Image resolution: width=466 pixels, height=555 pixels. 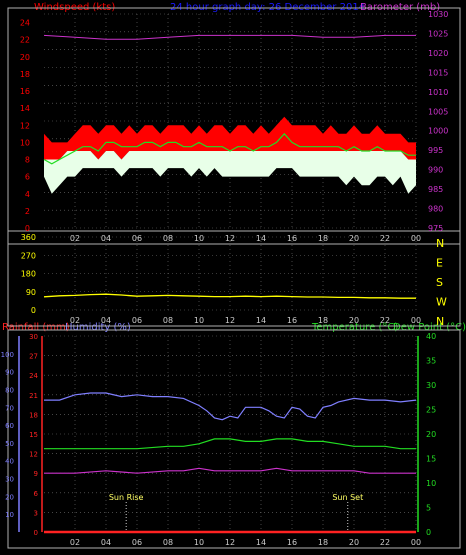 I want to click on direction-tick-label: 270, so click(x=28, y=255).